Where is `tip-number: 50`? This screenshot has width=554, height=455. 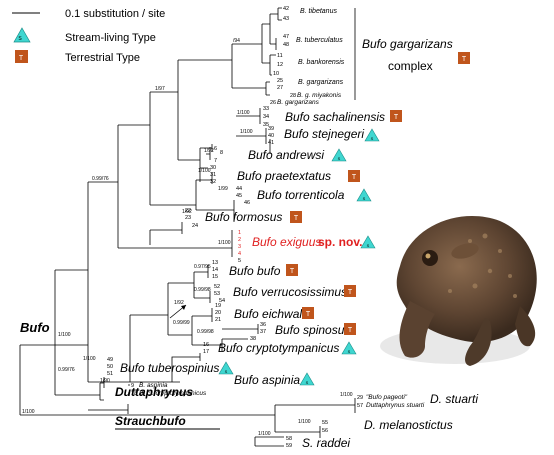 tip-number: 50 is located at coordinates (110, 367).